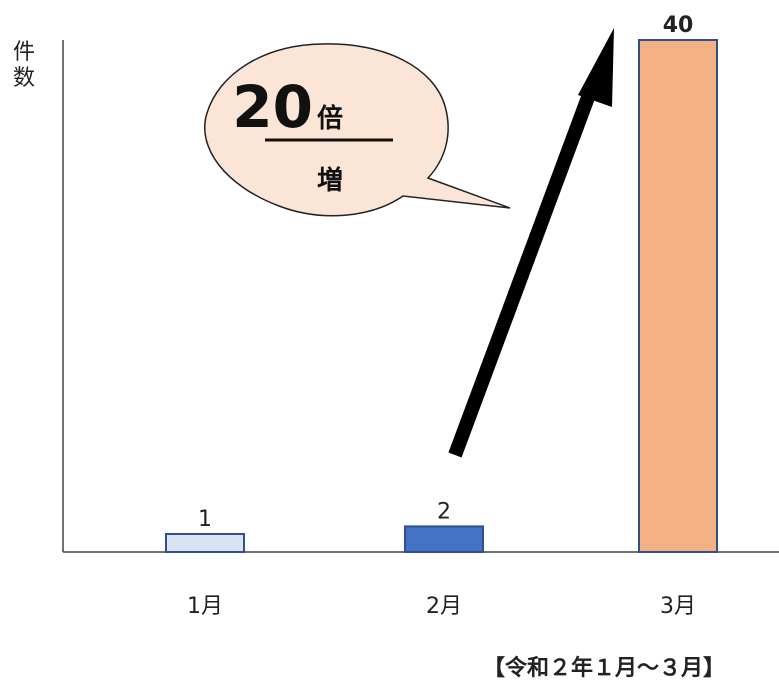  What do you see at coordinates (330, 181) in the screenshot?
I see `callout-suffix: 増` at bounding box center [330, 181].